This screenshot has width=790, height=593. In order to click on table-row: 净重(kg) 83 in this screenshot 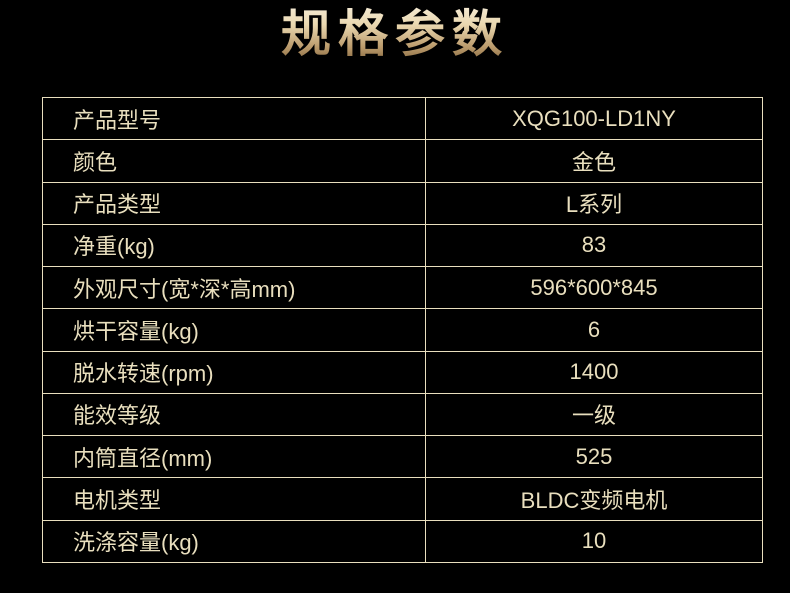, I will do `click(402, 245)`.